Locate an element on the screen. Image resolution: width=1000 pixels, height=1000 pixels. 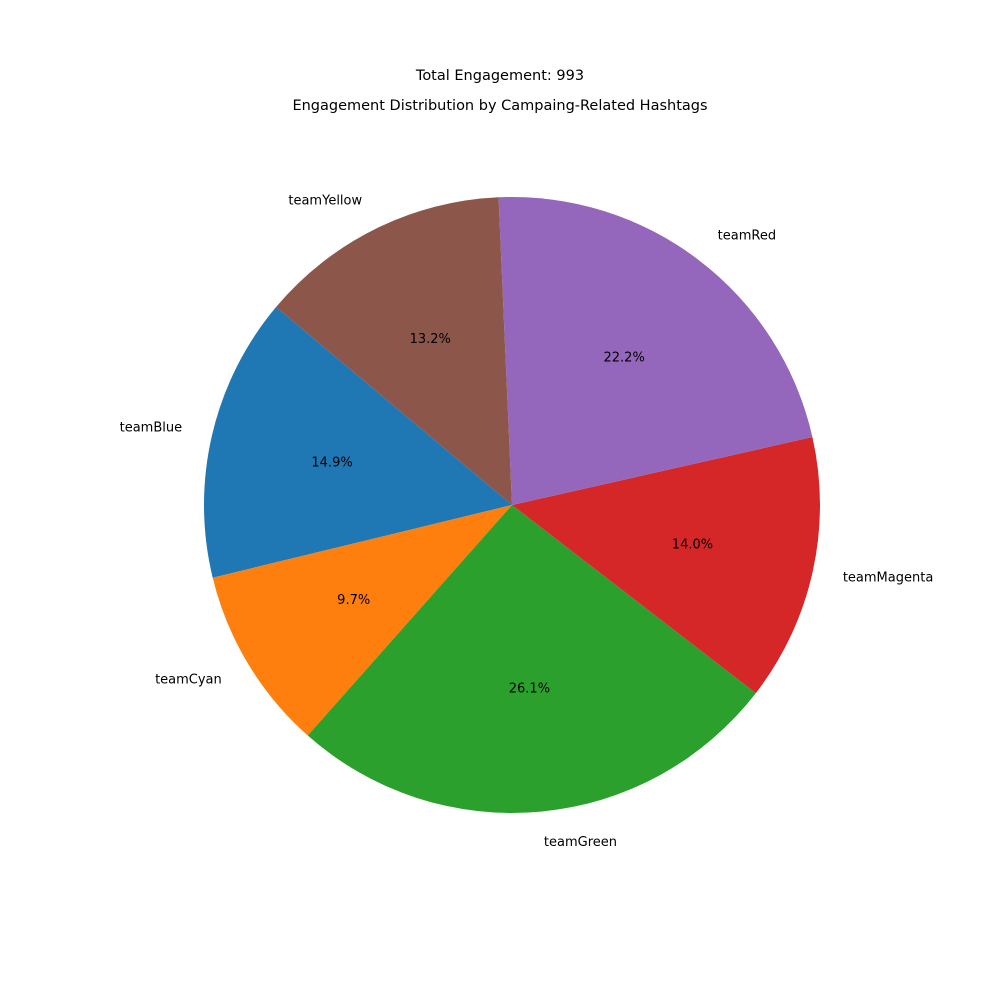
slice-pct-teamMagenta: 14.0% is located at coordinates (692, 544).